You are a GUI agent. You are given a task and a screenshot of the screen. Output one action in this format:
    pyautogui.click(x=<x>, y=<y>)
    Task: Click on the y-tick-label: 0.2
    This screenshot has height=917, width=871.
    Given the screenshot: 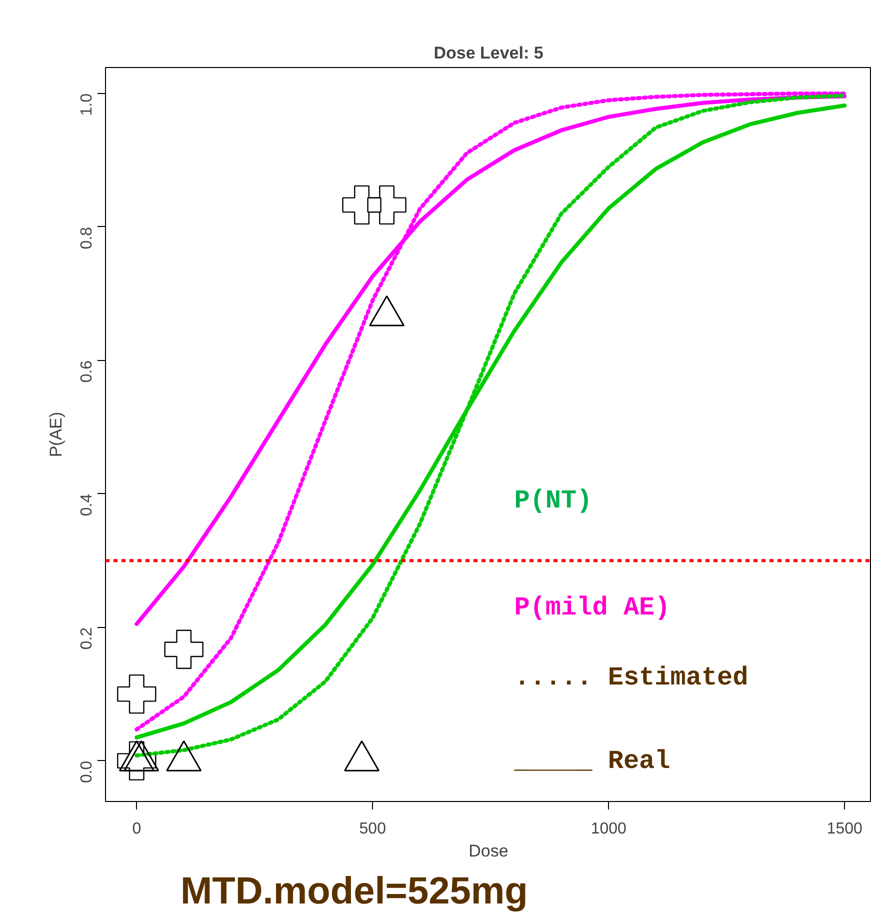 What is the action you would take?
    pyautogui.click(x=87, y=638)
    